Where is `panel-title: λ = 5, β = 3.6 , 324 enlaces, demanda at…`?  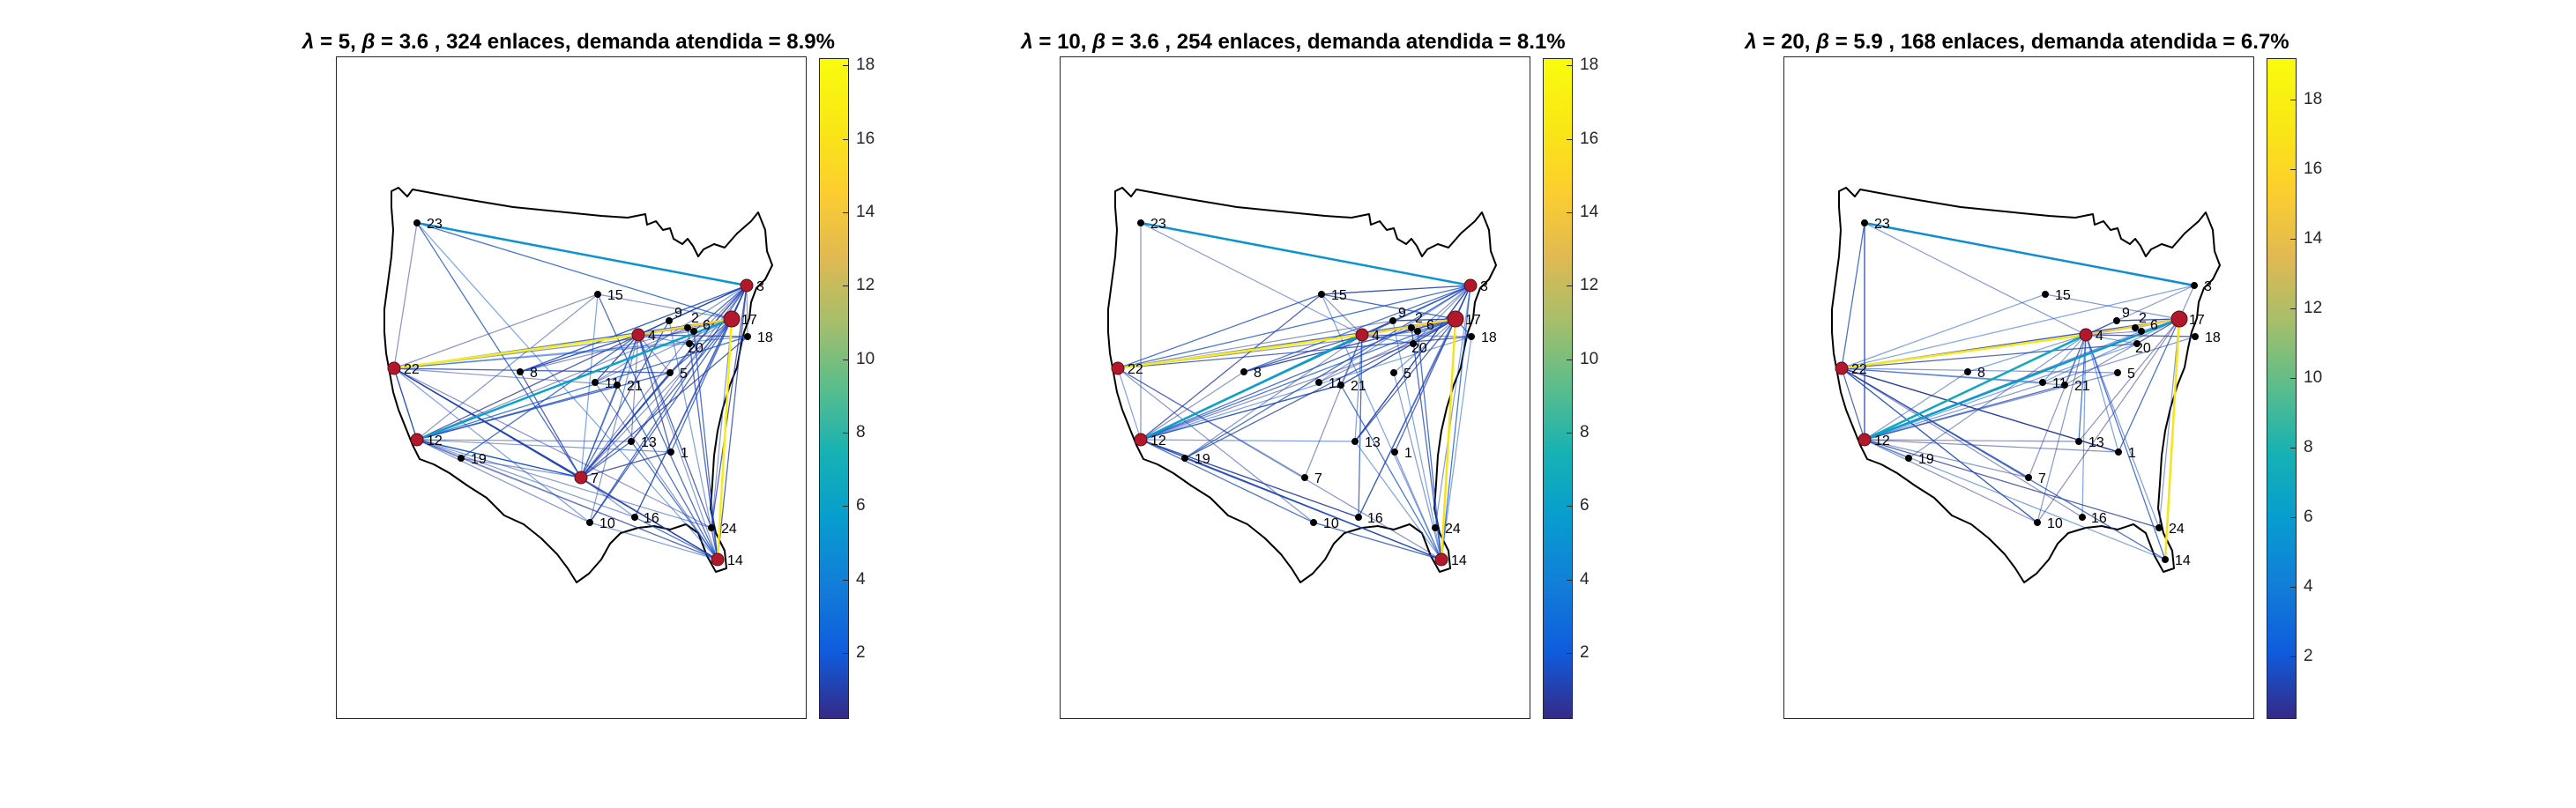
panel-title: λ = 5, β = 3.6 , 324 enlaces, demanda at… is located at coordinates (568, 42).